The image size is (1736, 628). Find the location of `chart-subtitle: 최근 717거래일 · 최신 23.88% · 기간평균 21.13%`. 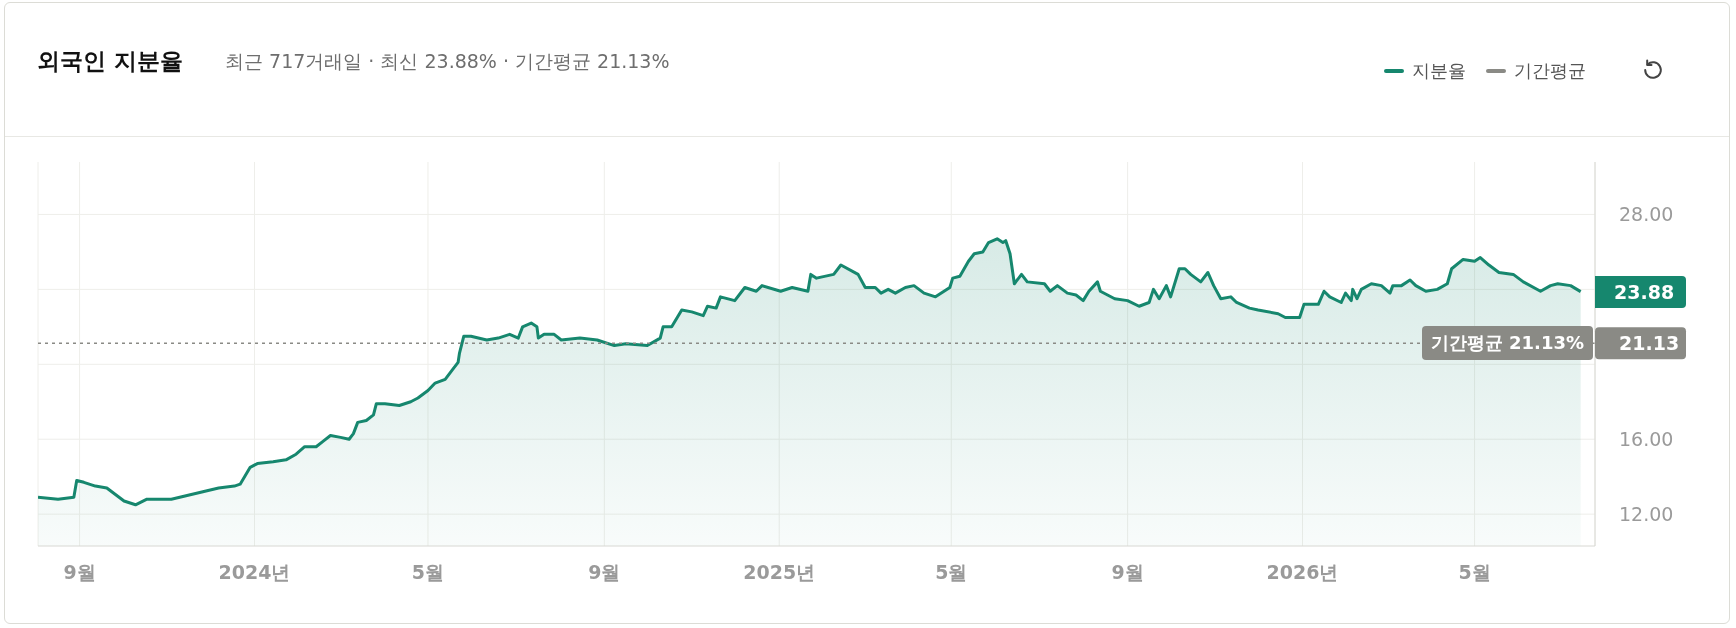

chart-subtitle: 최근 717거래일 · 최신 23.88% · 기간평균 21.13% is located at coordinates (447, 61).